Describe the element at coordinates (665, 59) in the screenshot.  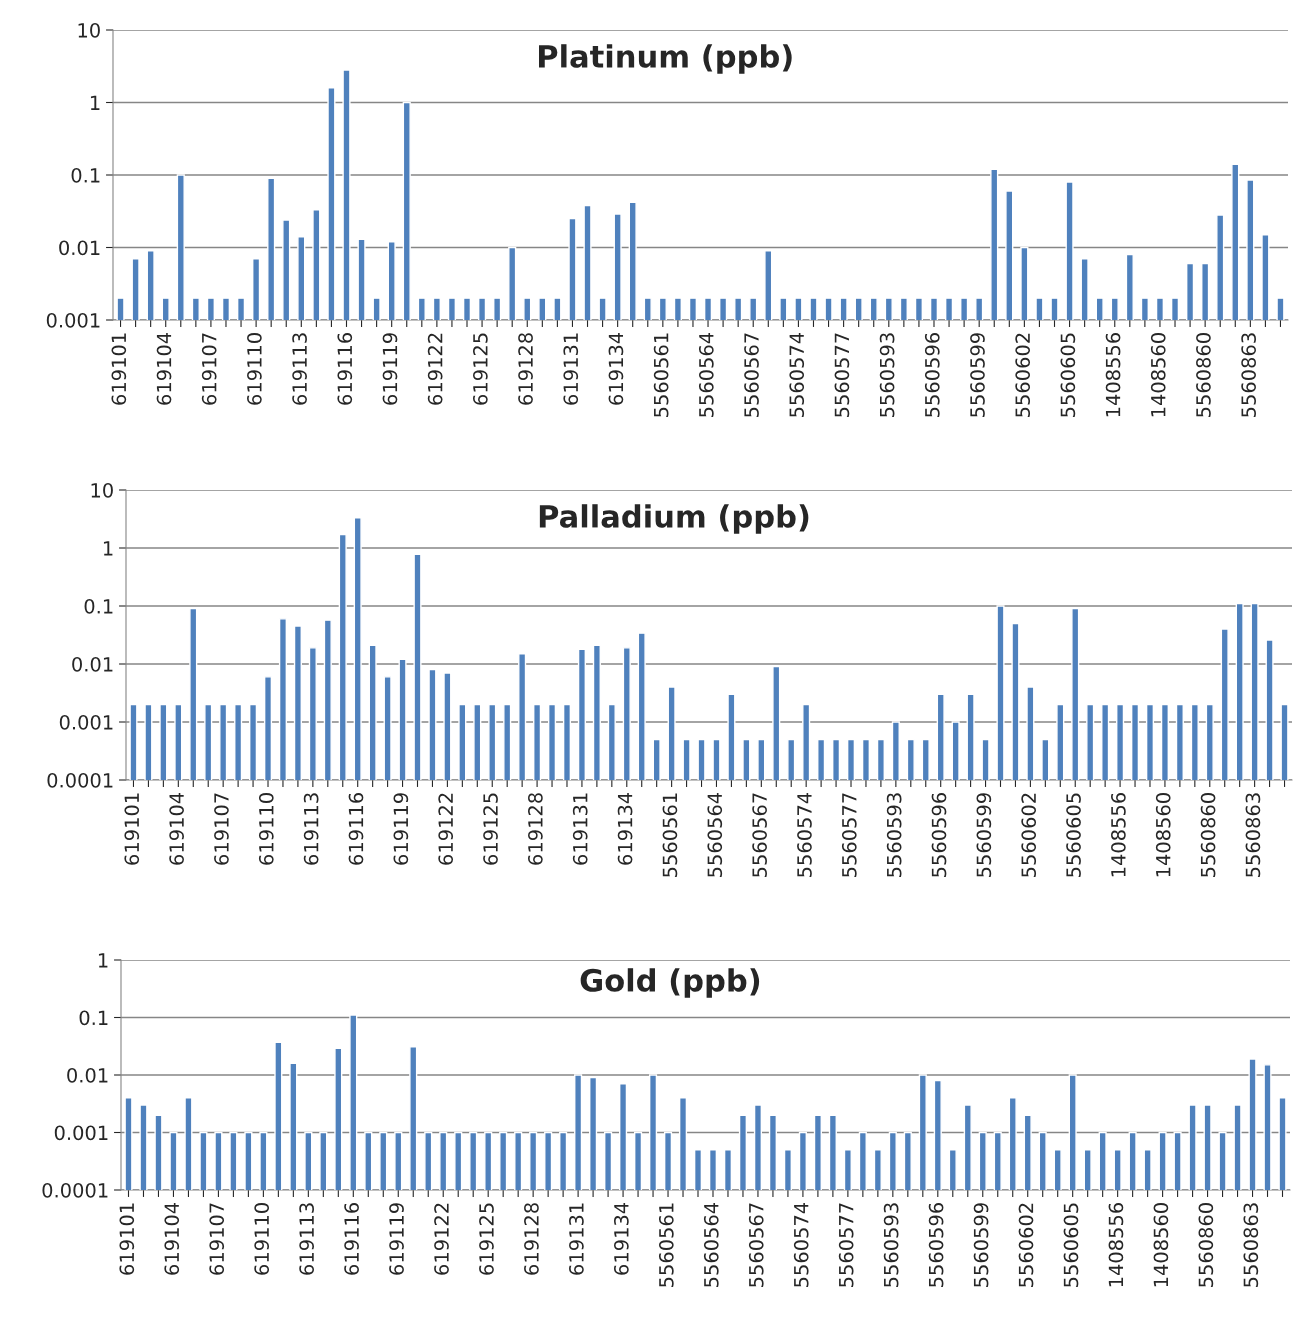
I see `chart-title: Platinum (ppb)` at that location.